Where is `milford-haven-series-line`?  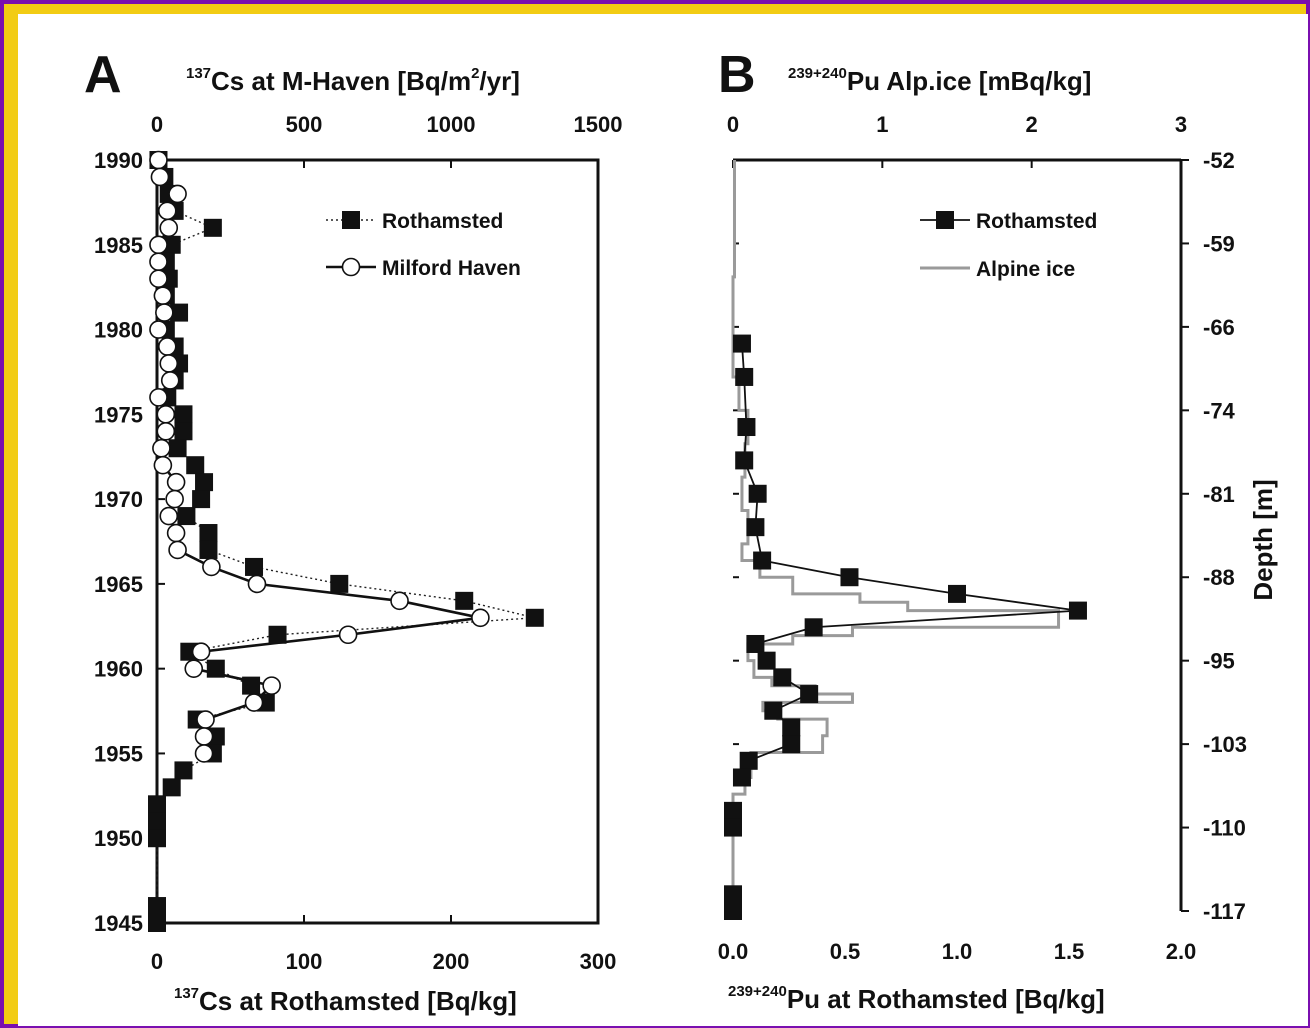 milford-haven-series-line is located at coordinates (318, 456).